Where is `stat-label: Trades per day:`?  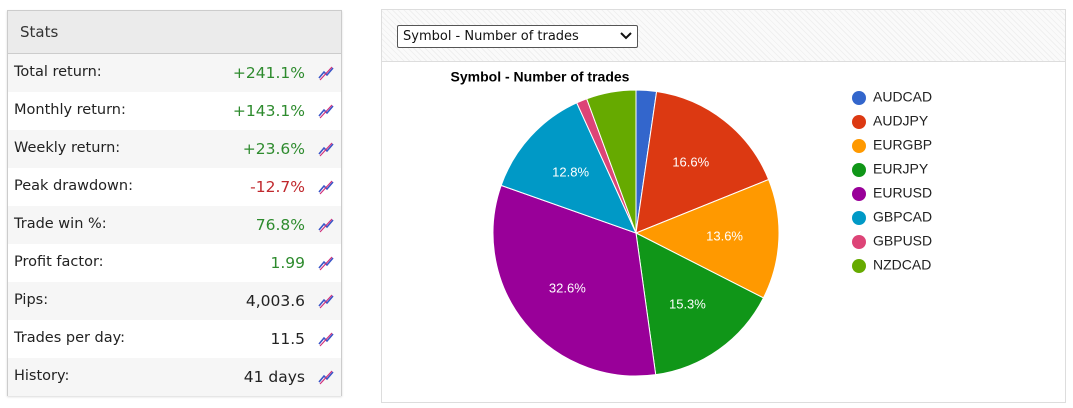 stat-label: Trades per day: is located at coordinates (70, 338).